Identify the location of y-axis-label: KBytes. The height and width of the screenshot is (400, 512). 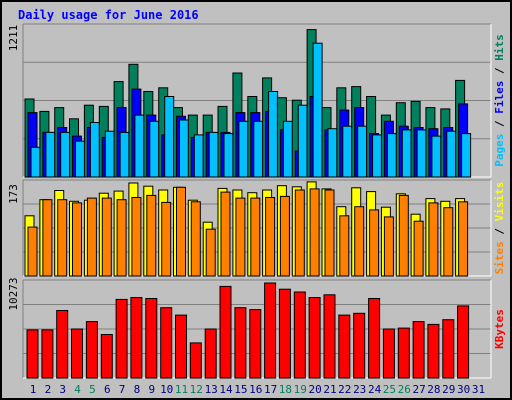
(499, 329).